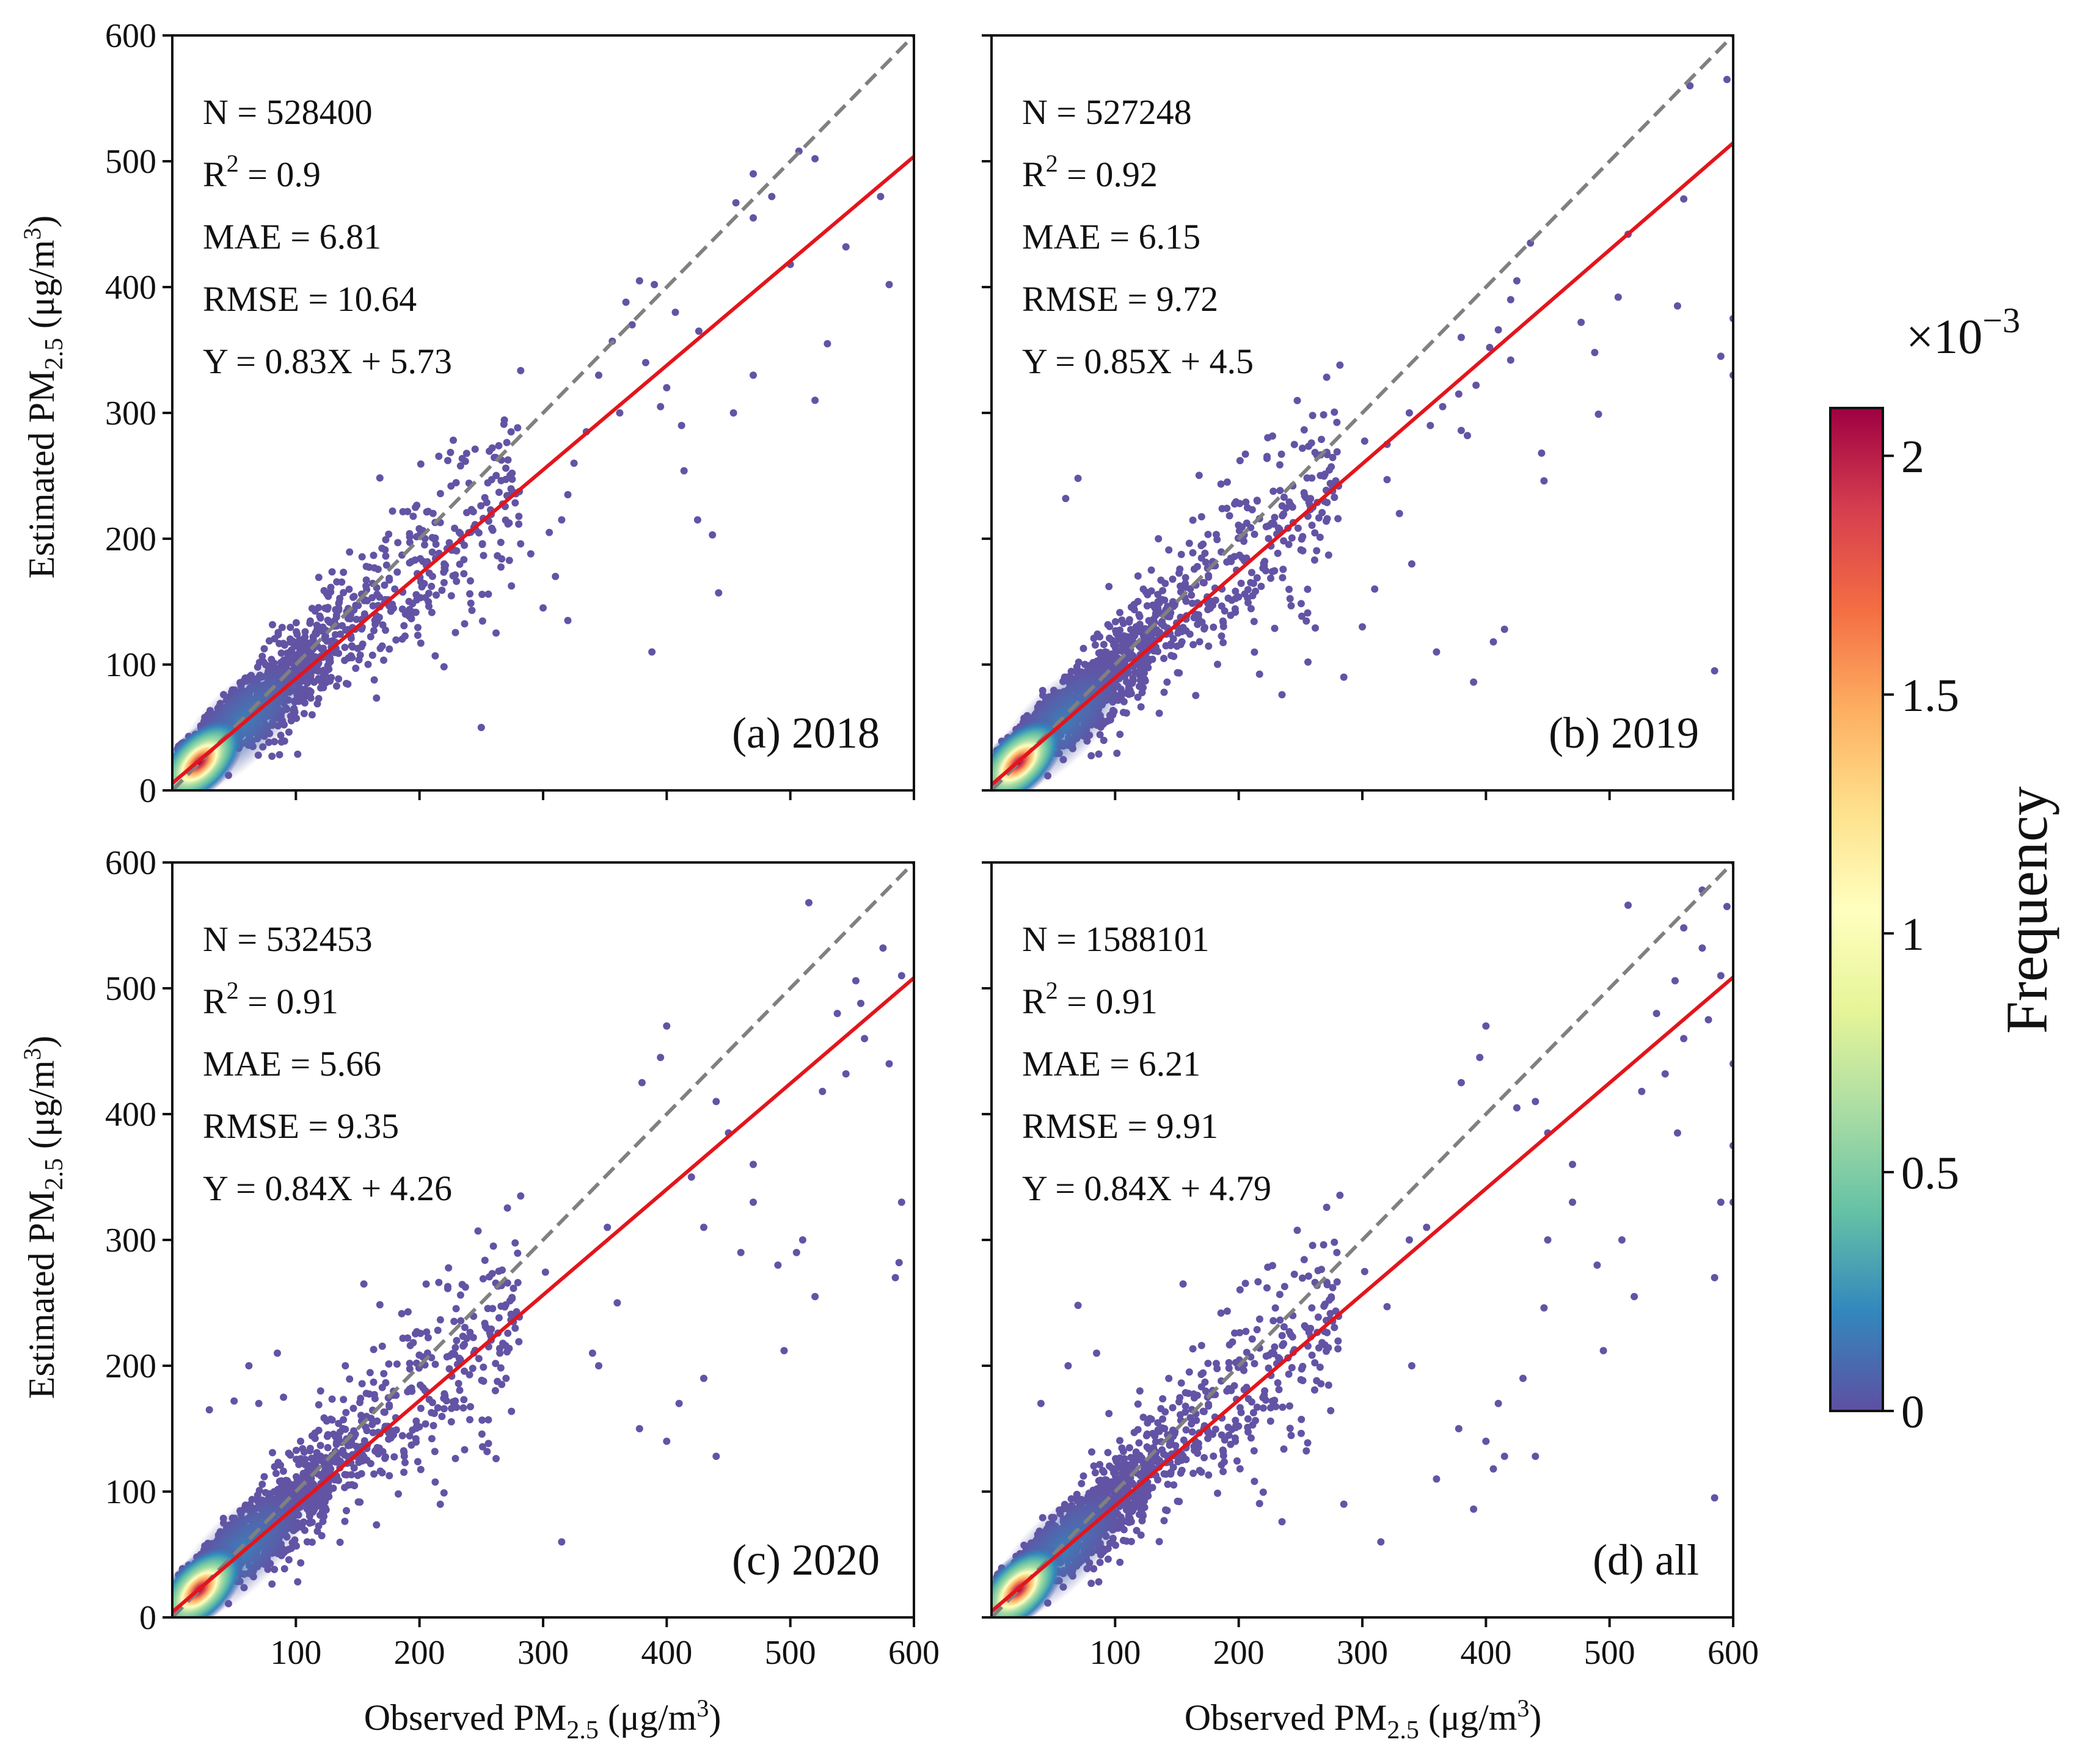  What do you see at coordinates (130, 162) in the screenshot?
I see `y-tick-label: 500` at bounding box center [130, 162].